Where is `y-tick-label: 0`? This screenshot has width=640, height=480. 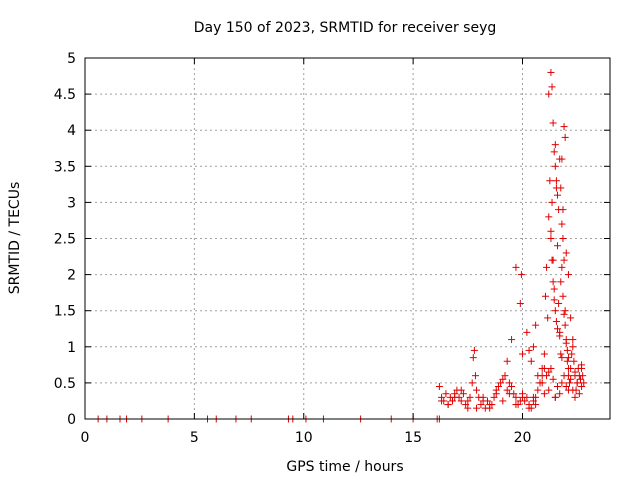
y-tick-label: 0 is located at coordinates (71, 420).